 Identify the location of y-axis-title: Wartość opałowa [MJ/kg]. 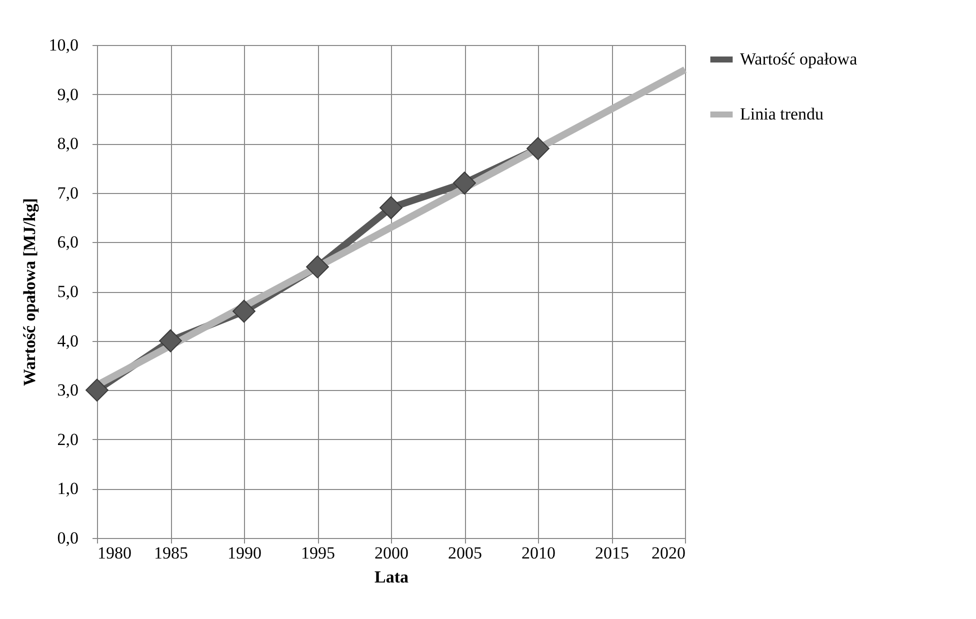
(29, 292).